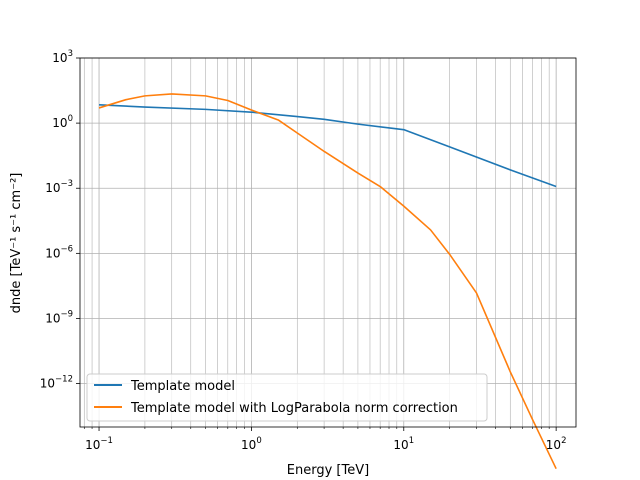 This screenshot has width=640, height=480. I want to click on legend-label-template-model: Template model, so click(182, 386).